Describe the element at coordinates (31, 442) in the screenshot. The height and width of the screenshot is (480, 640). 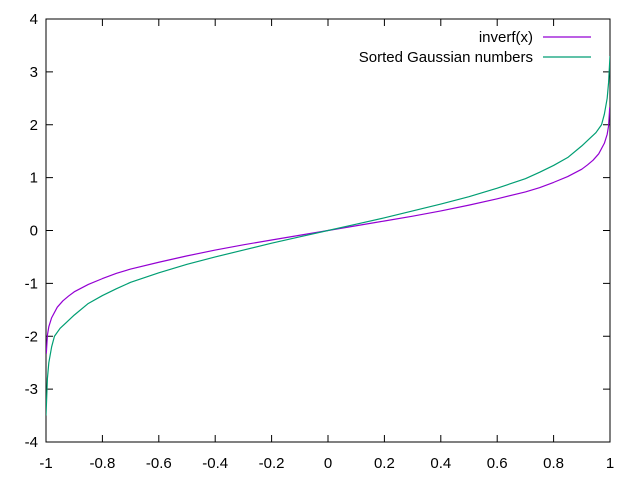
I see `y-tick-label: -4` at that location.